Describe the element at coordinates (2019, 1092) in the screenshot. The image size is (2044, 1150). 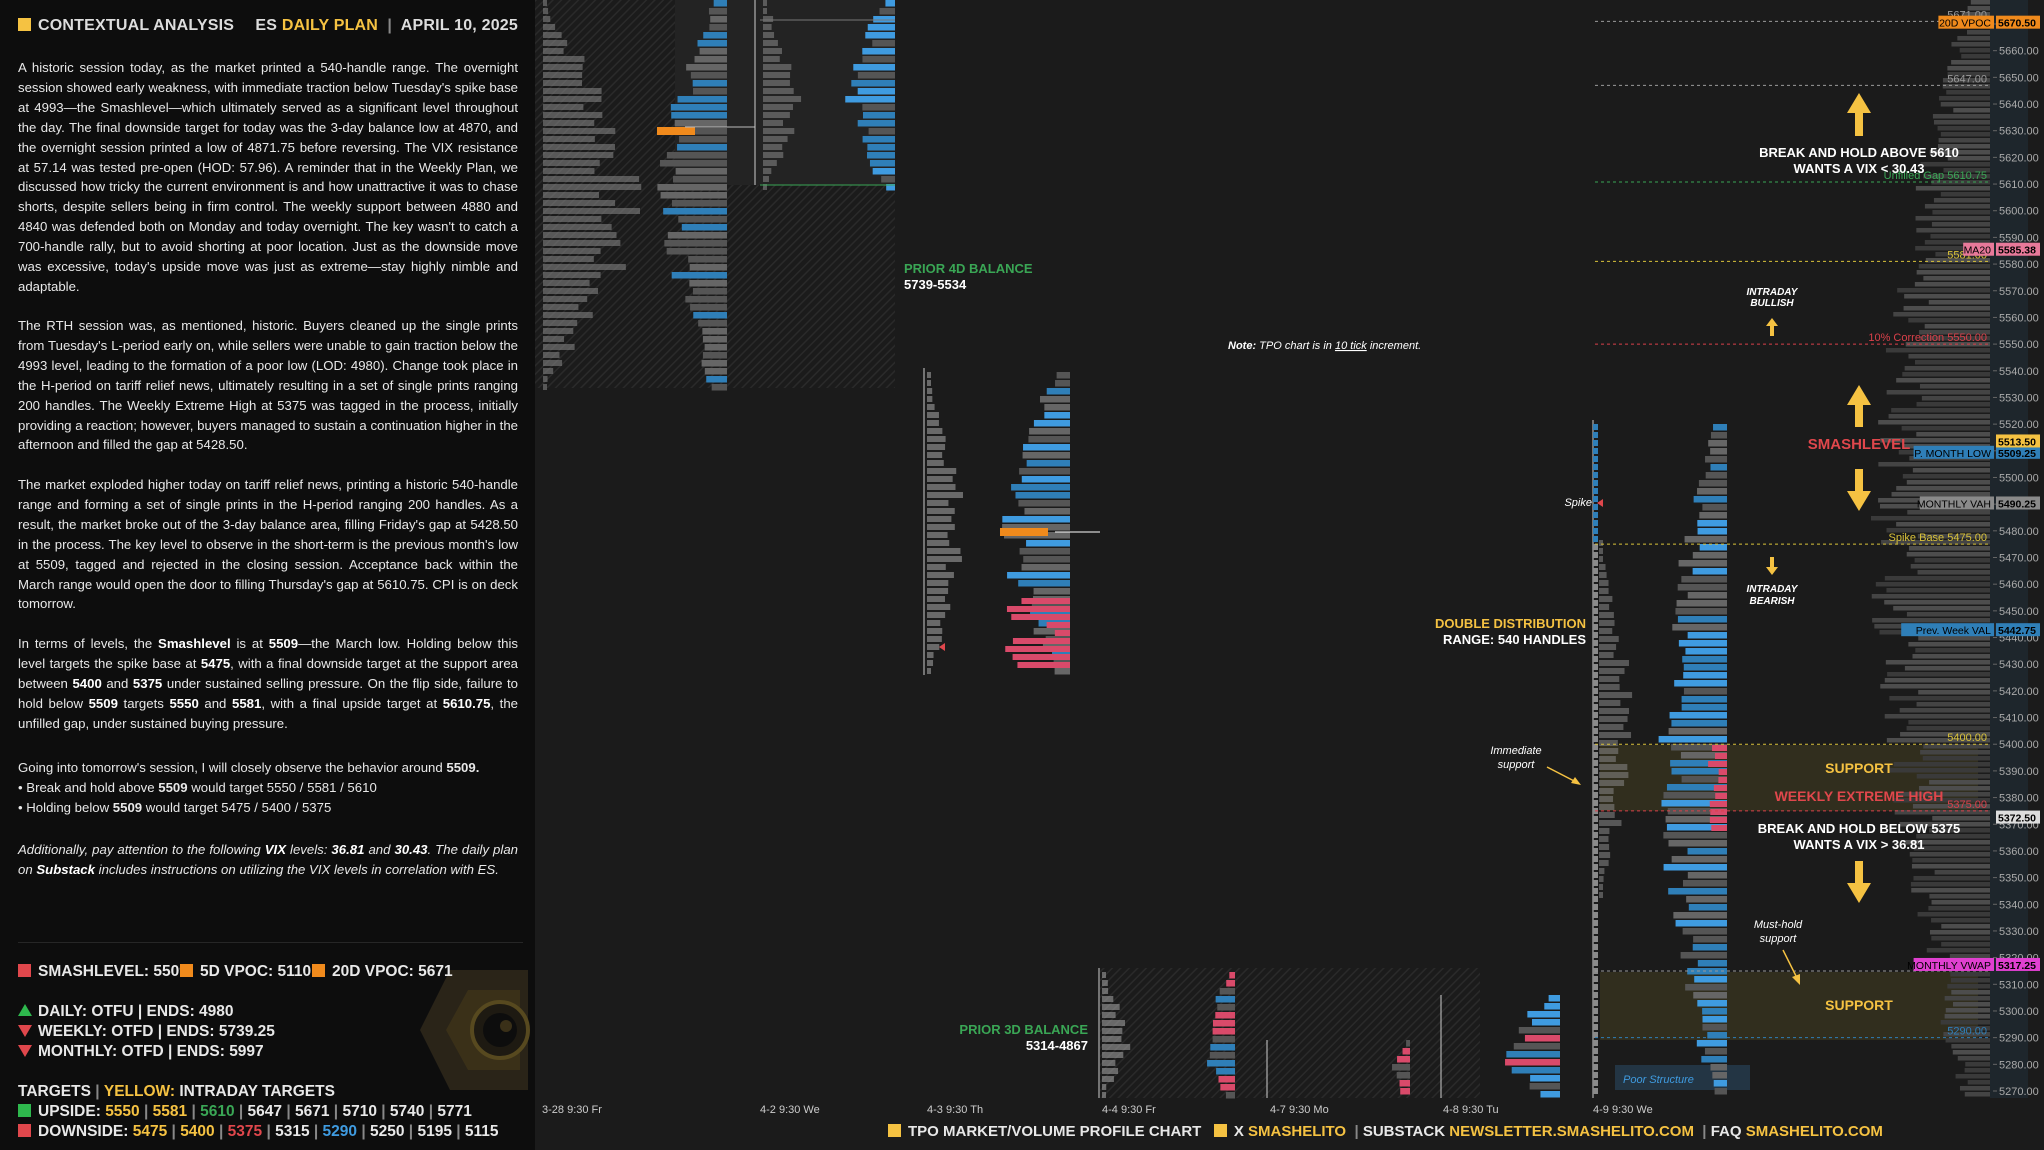
I see `axis-tick-label: 5270.00` at that location.